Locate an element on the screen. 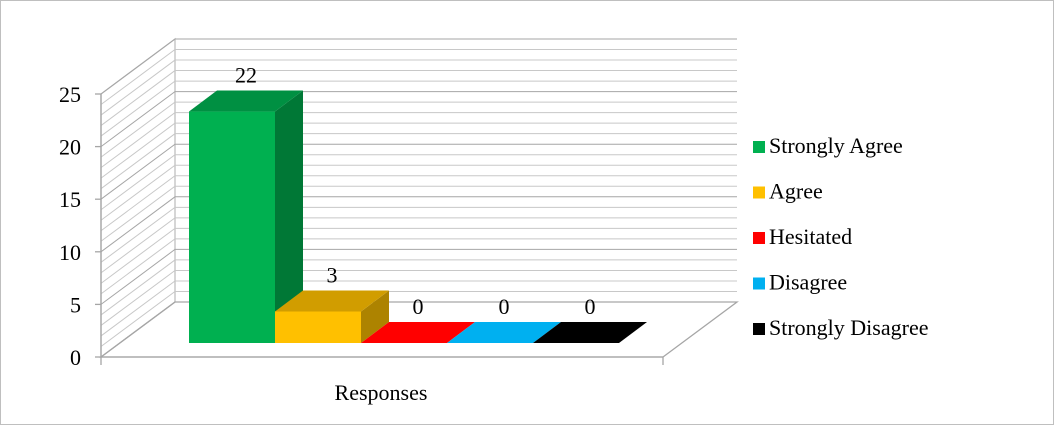 Image resolution: width=1054 pixels, height=429 pixels. data-label: 3 is located at coordinates (332, 274).